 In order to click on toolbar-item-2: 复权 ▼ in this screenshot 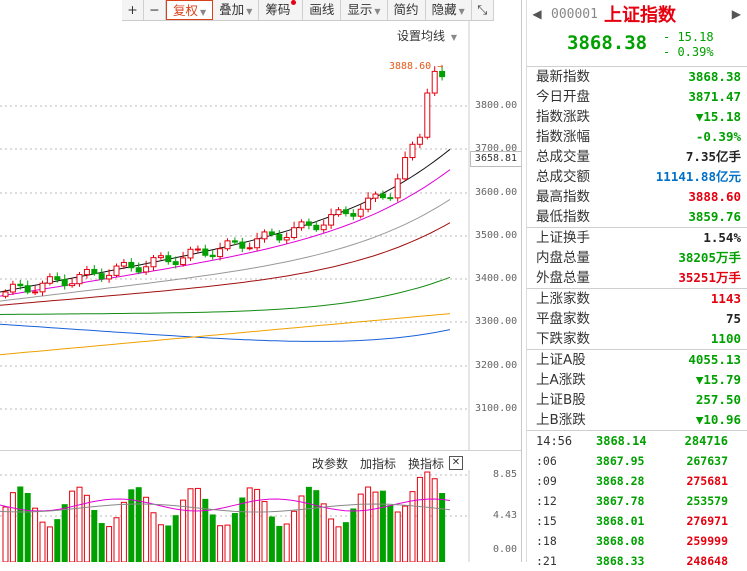, I will do `click(190, 10)`.